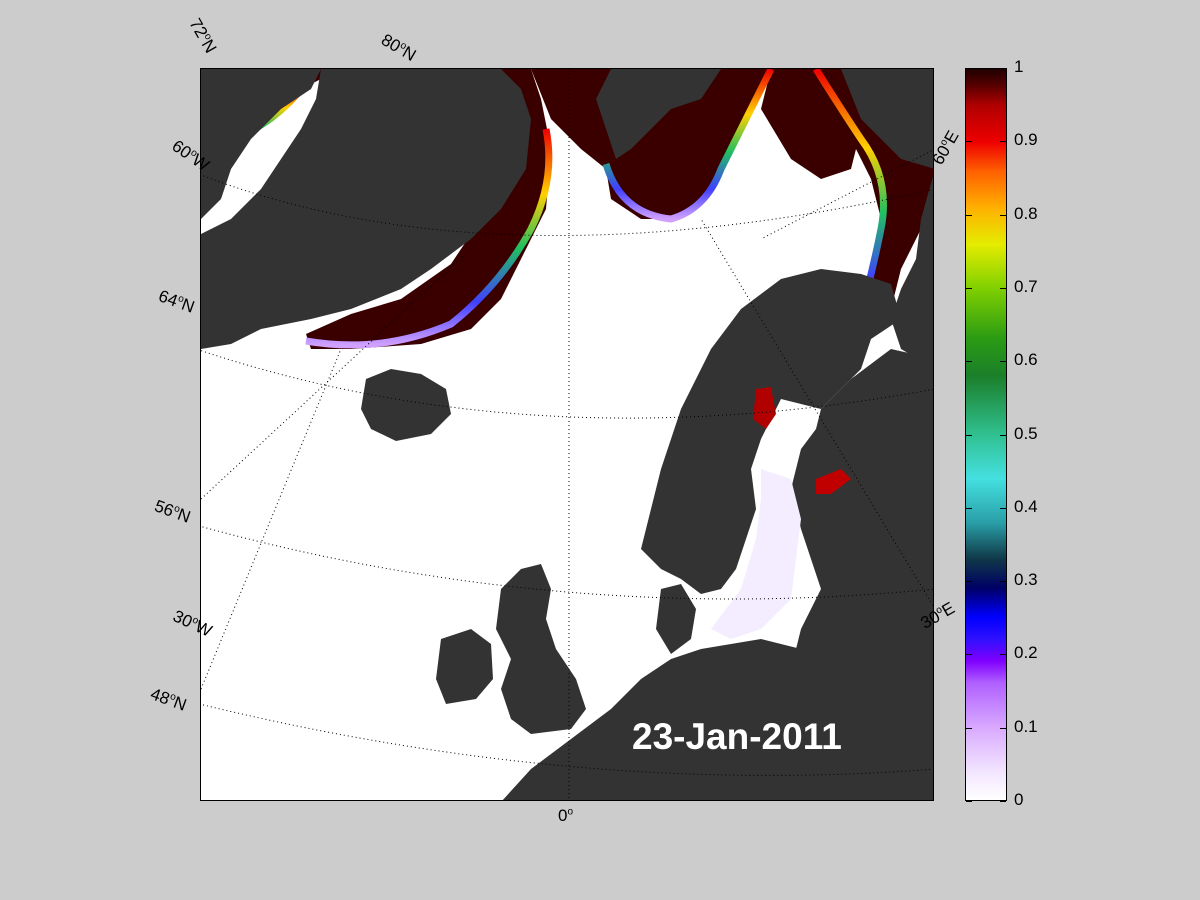  What do you see at coordinates (1026, 360) in the screenshot?
I see `colorbar-tick-label: 0.6` at bounding box center [1026, 360].